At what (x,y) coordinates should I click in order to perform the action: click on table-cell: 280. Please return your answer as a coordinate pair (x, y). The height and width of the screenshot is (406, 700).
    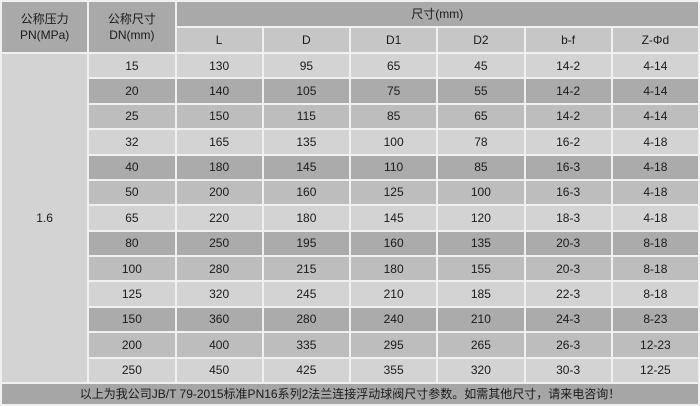
    Looking at the image, I should click on (306, 319).